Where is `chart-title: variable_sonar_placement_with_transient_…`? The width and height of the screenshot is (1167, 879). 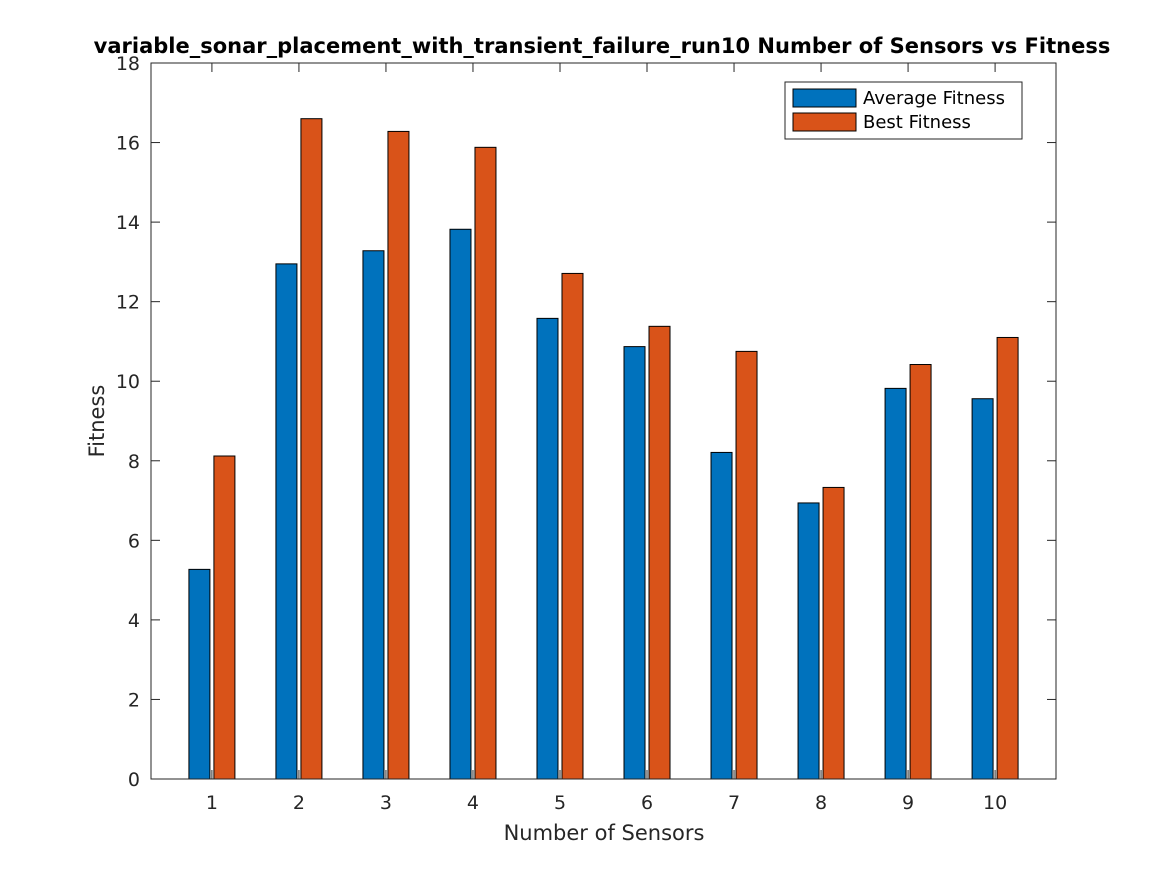
chart-title: variable_sonar_placement_with_transient_… is located at coordinates (602, 46).